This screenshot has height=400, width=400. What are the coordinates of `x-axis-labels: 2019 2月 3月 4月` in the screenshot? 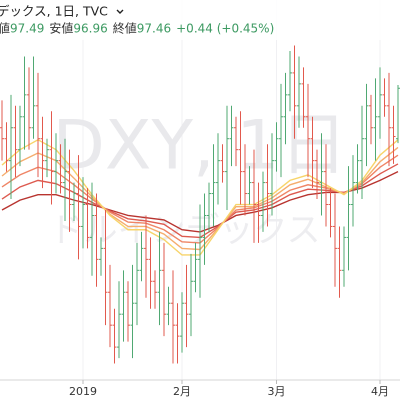 It's located at (229, 389).